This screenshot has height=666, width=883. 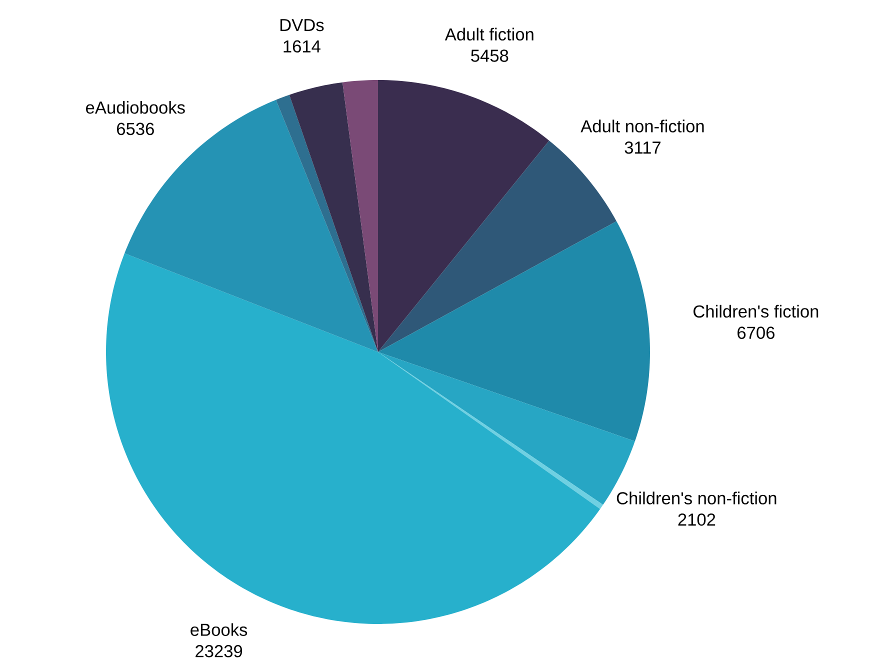 I want to click on slice-label: eBooks, so click(x=219, y=629).